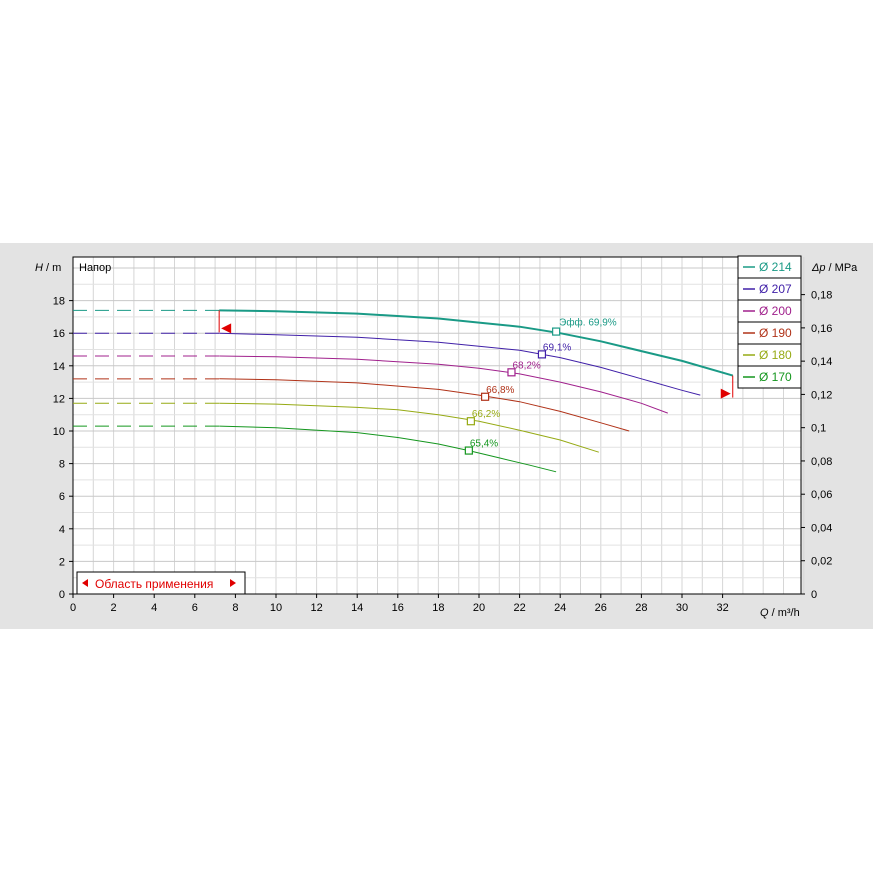 The height and width of the screenshot is (873, 873). What do you see at coordinates (95, 268) in the screenshot?
I see `chart-title: Напор` at bounding box center [95, 268].